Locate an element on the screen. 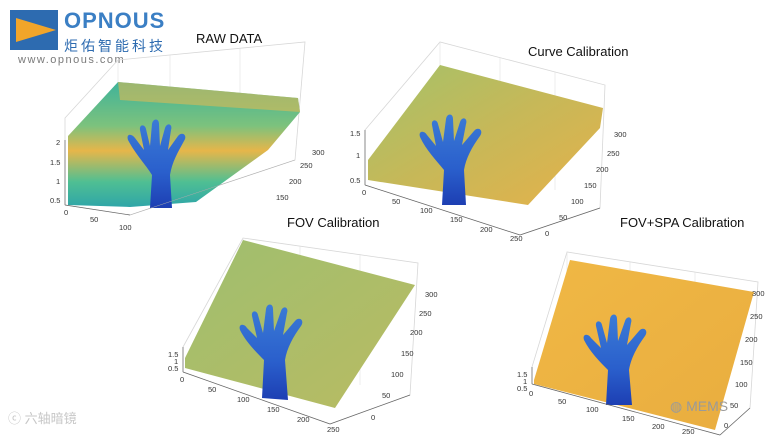 Image resolution: width=768 pixels, height=437 pixels. spa-surface is located at coordinates (644, 345).